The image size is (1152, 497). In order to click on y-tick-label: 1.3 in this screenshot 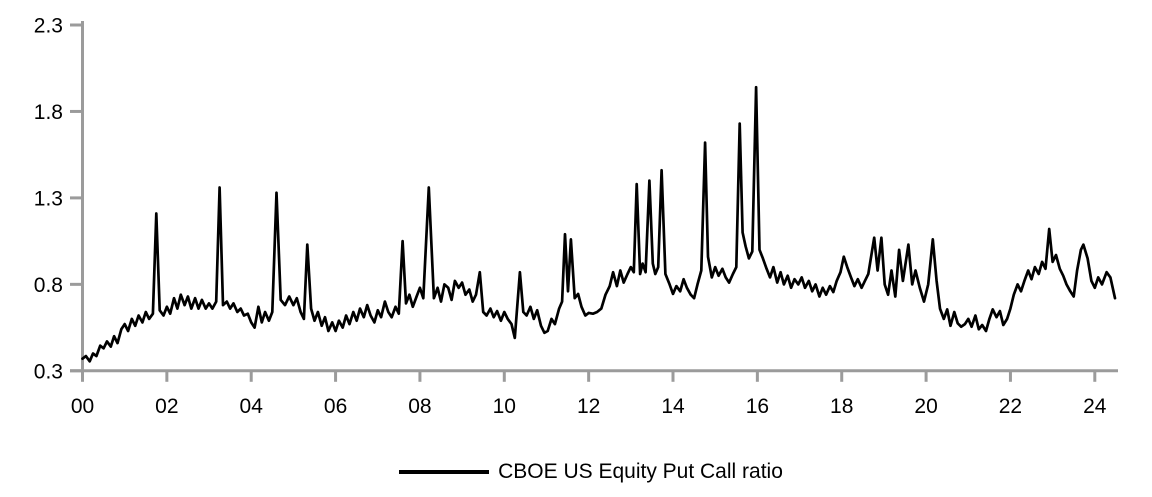, I will do `click(48, 198)`.